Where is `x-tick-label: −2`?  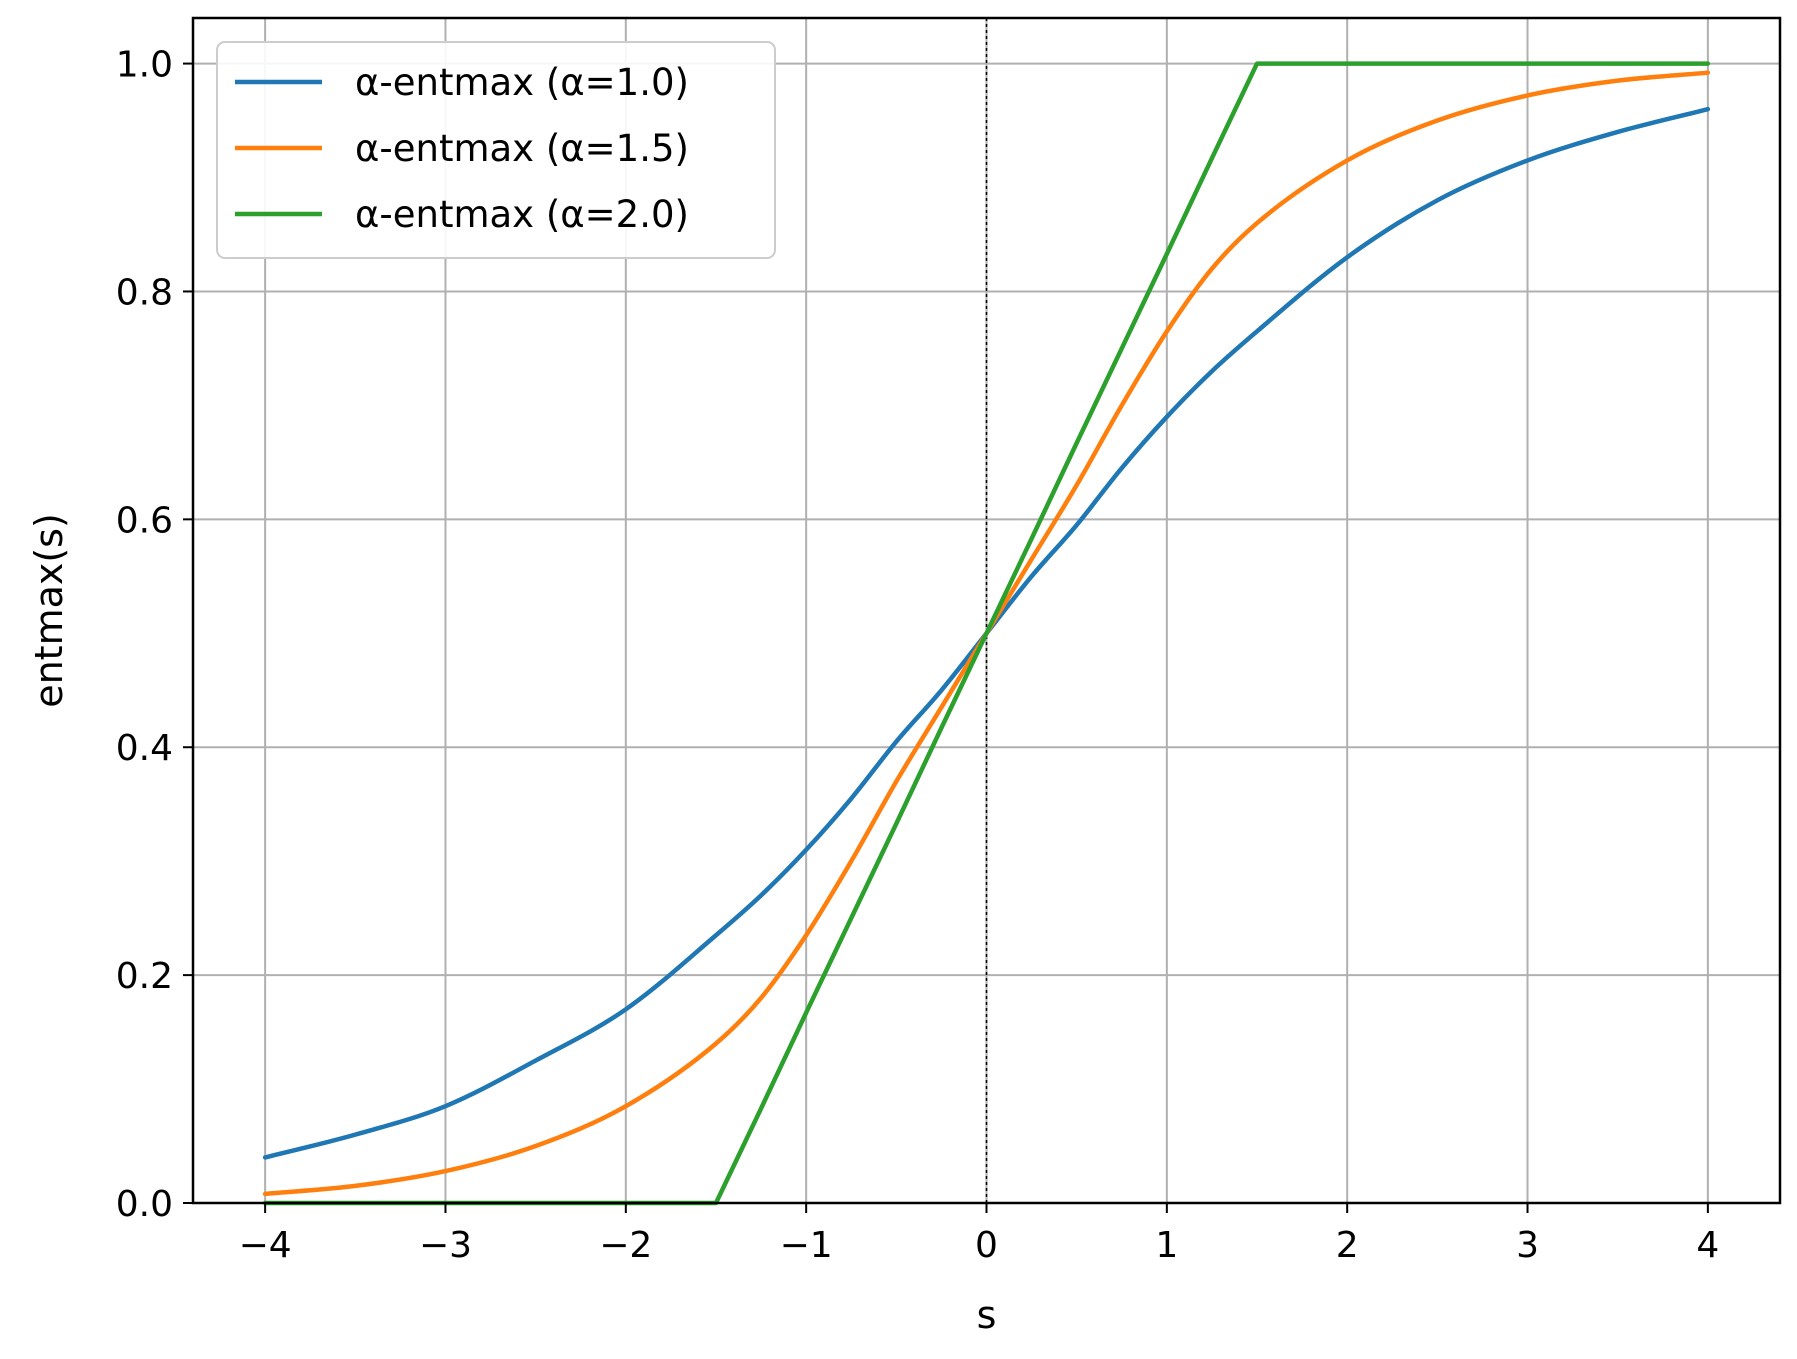
x-tick-label: −2 is located at coordinates (625, 1245).